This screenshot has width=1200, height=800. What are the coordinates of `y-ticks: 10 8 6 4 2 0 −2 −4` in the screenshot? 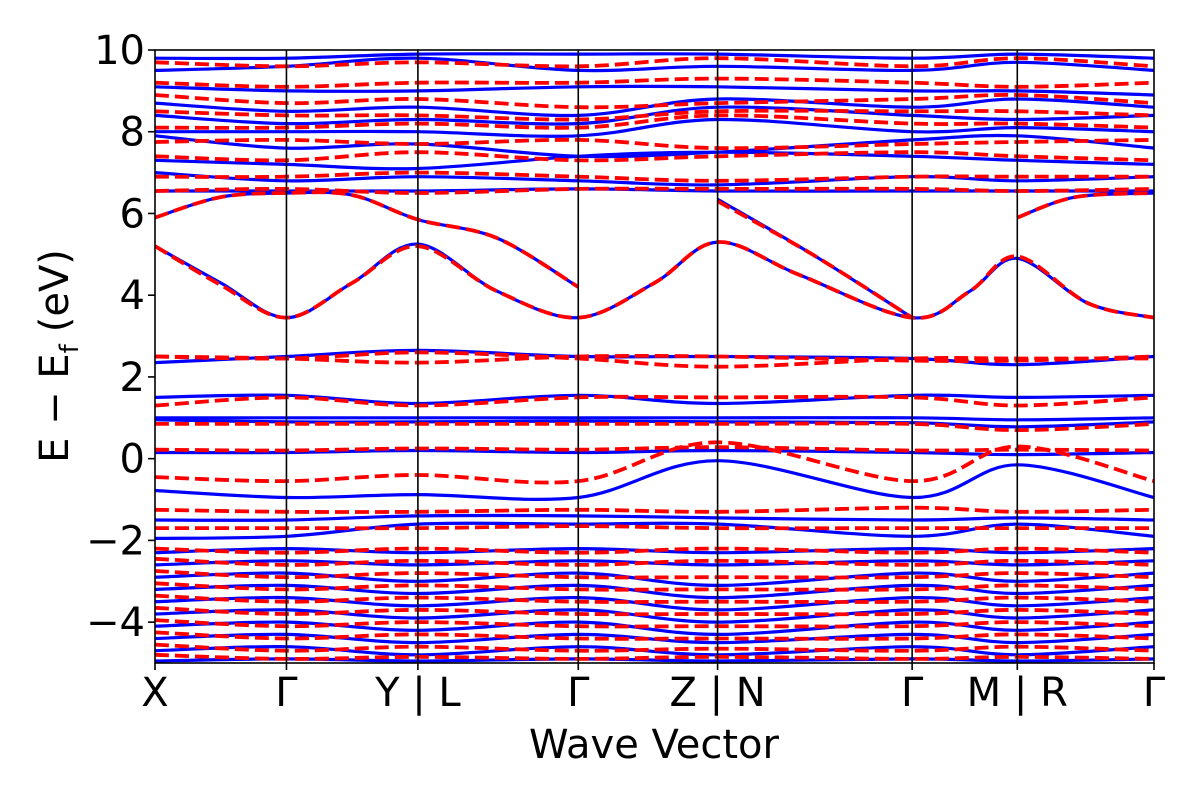 It's located at (120, 337).